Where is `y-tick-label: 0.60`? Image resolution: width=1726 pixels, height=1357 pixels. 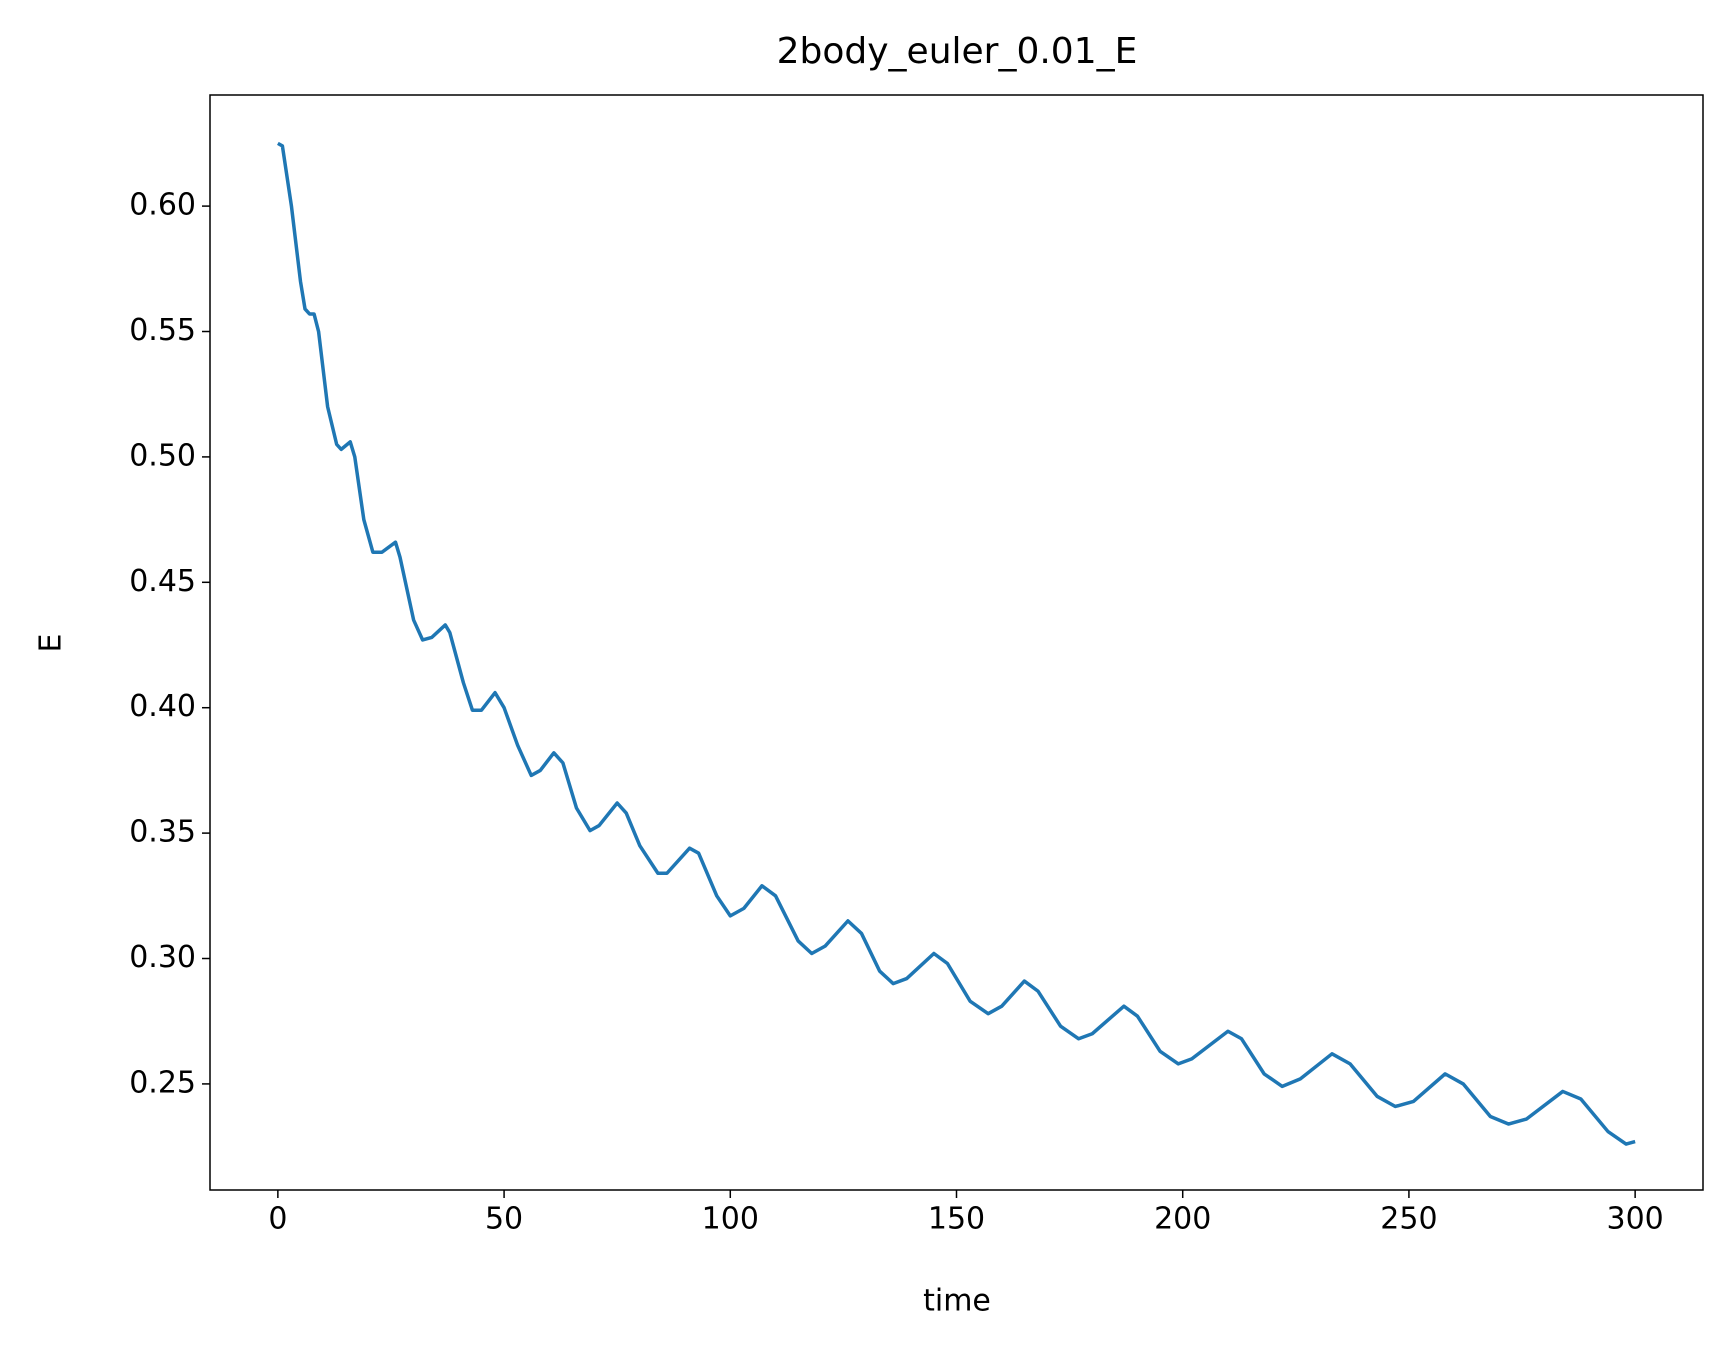 y-tick-label: 0.60 is located at coordinates (162, 205).